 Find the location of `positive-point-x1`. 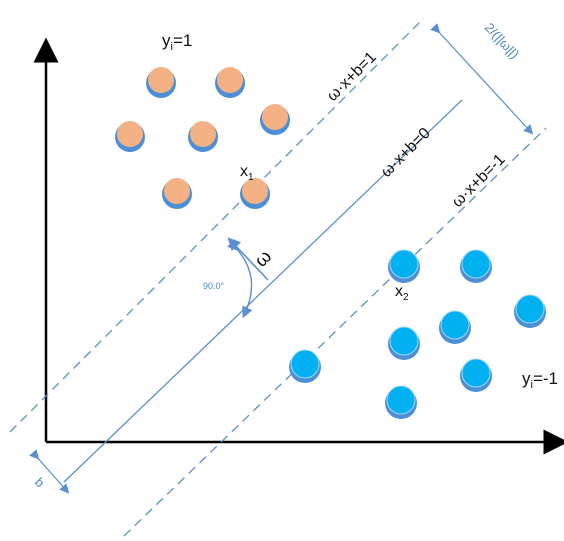

positive-point-x1 is located at coordinates (255, 193).